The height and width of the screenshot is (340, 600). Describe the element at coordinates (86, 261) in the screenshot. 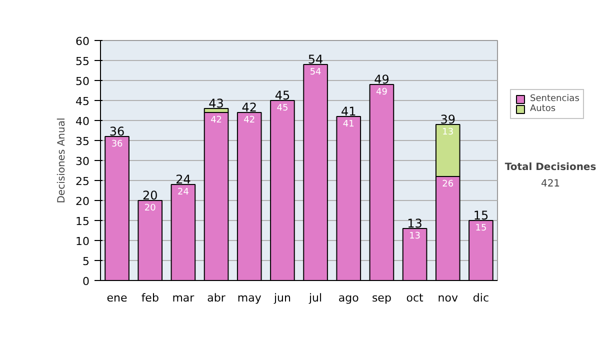

I see `y-tick-label: 5` at that location.